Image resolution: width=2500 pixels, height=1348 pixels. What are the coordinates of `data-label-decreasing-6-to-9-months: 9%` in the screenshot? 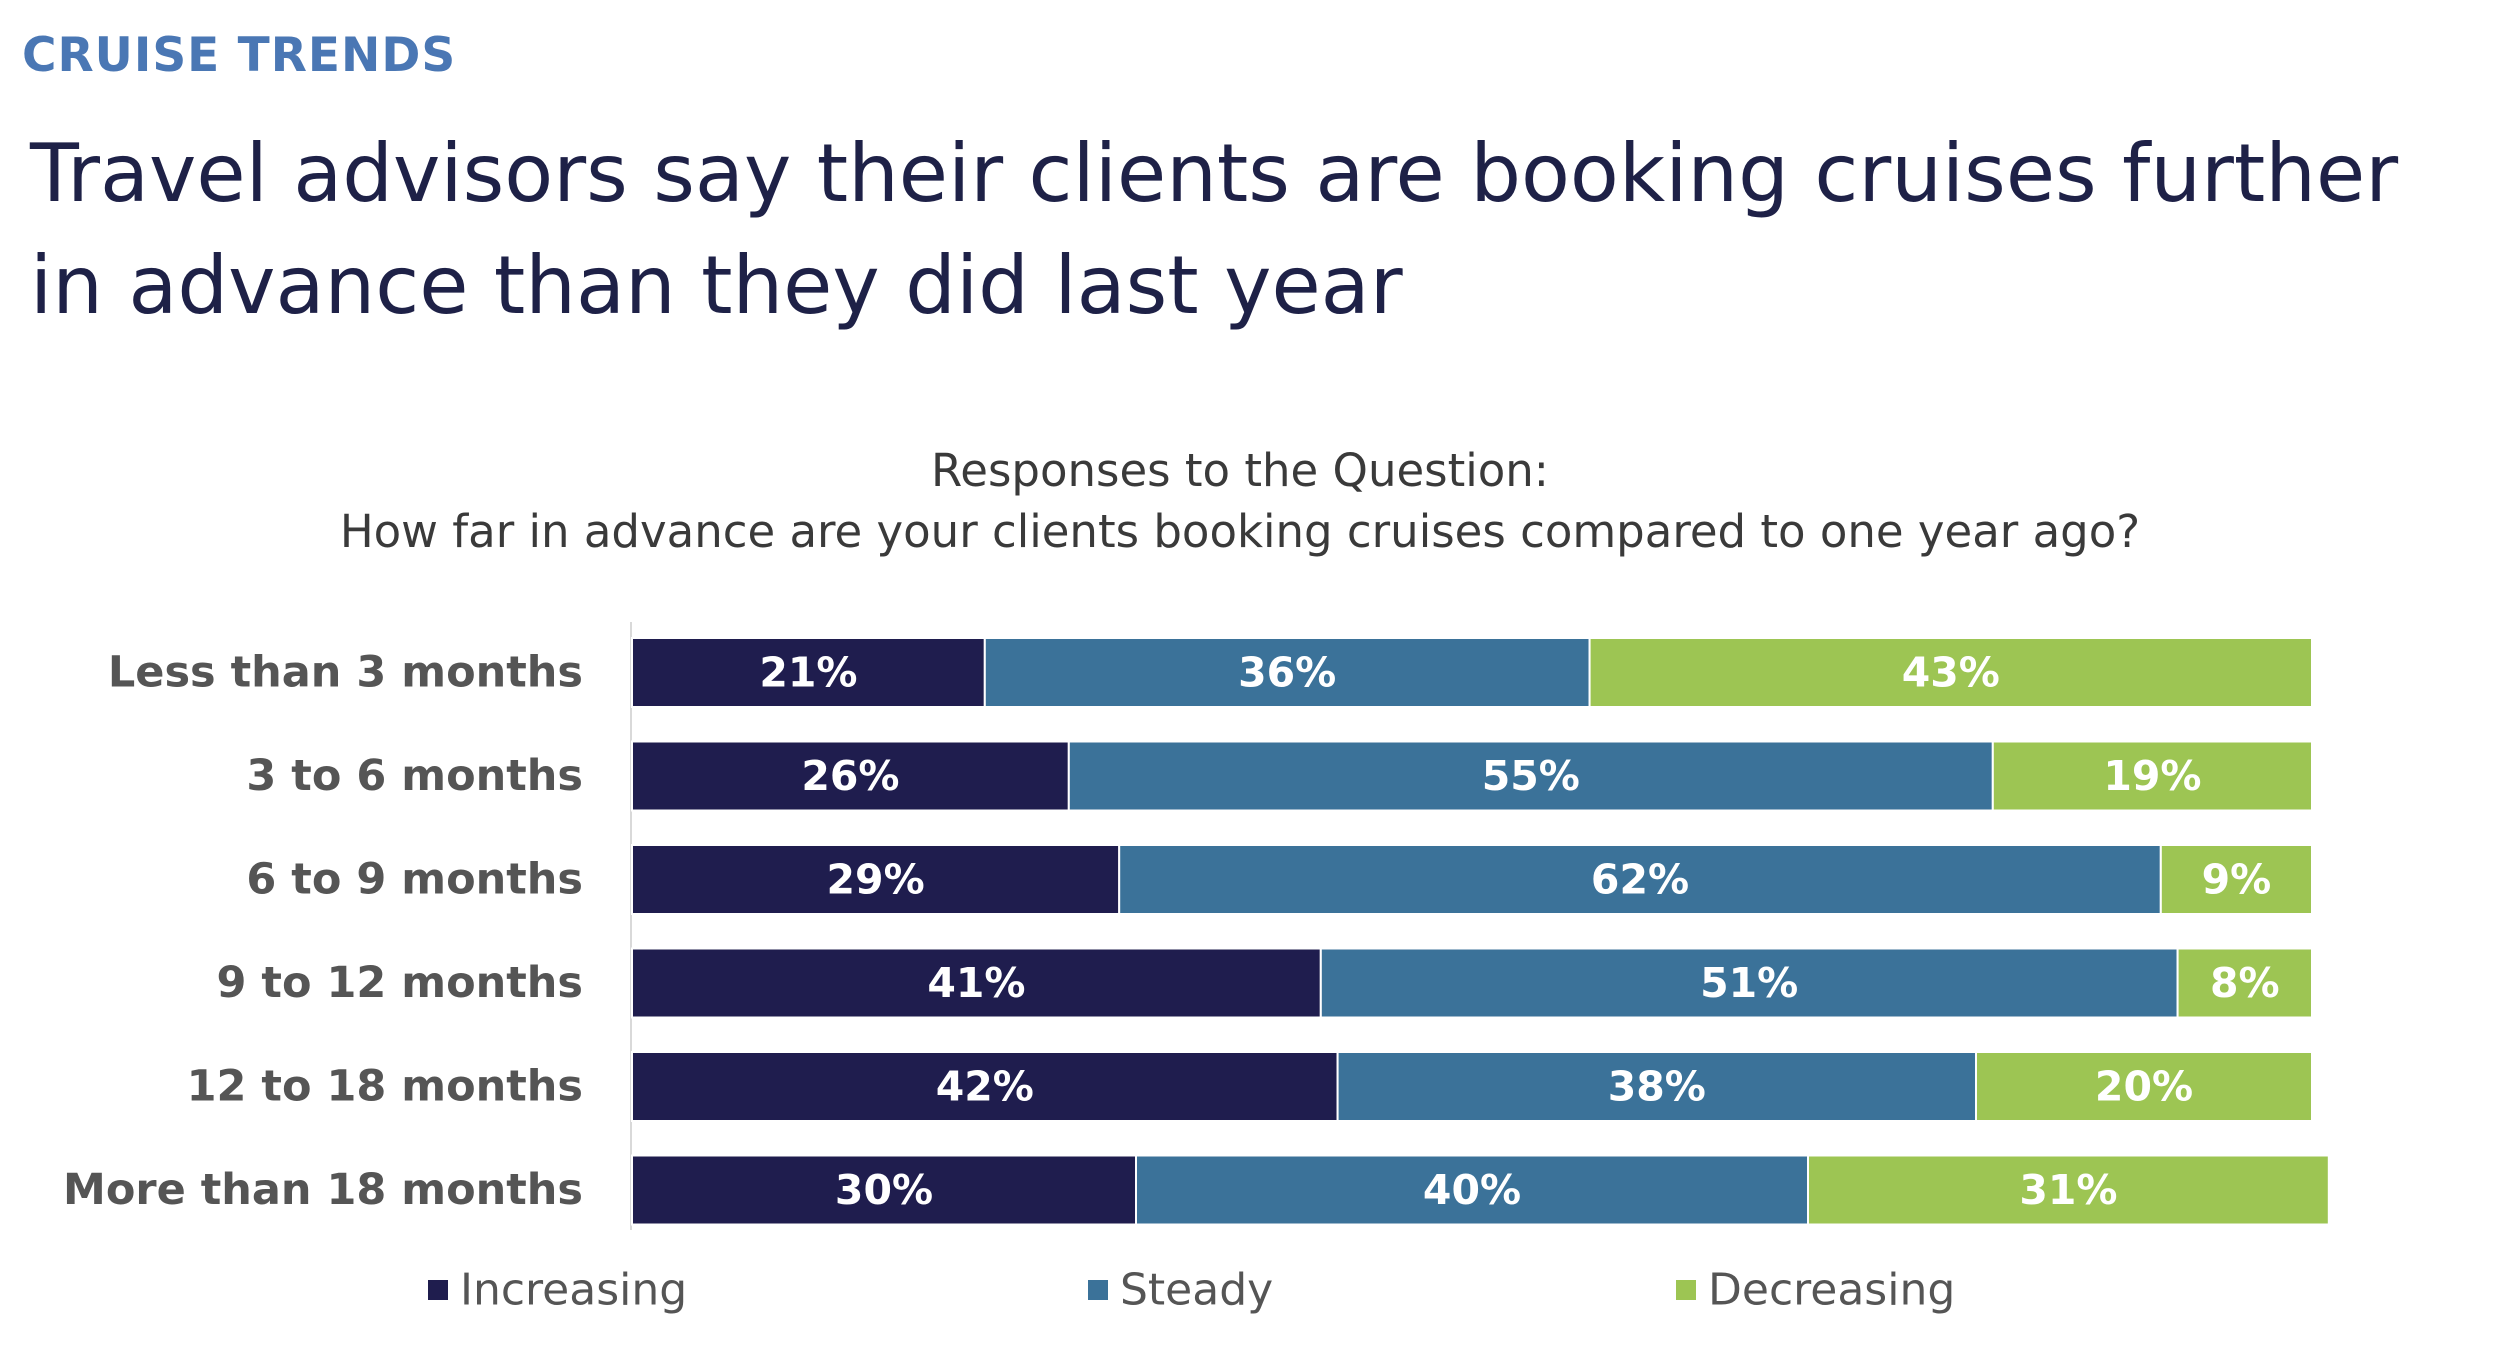 It's located at (2237, 880).